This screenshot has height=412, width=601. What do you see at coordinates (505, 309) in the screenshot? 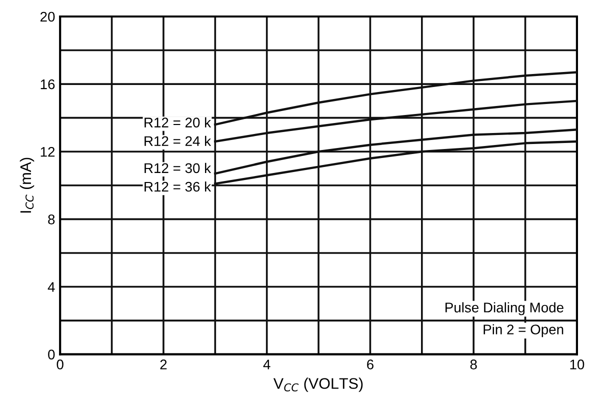
I see `annotation: Pulse Dialing Mode` at bounding box center [505, 309].